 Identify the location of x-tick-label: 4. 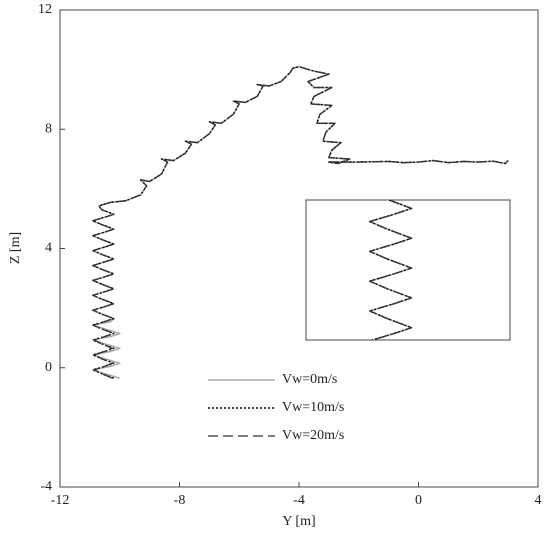
(538, 500).